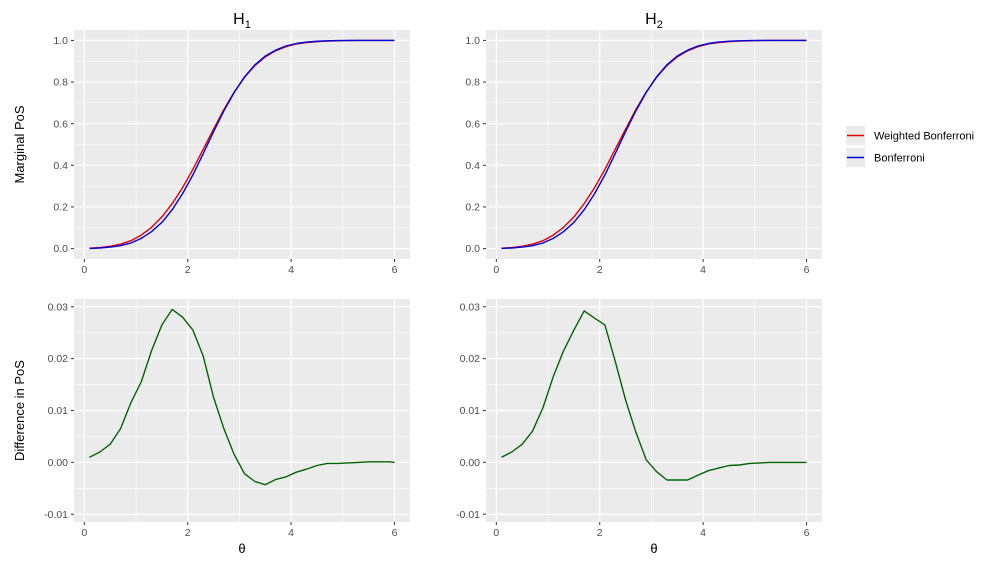  Describe the element at coordinates (899, 159) in the screenshot. I see `legend-label-bonferroni: Bonferroni` at that location.